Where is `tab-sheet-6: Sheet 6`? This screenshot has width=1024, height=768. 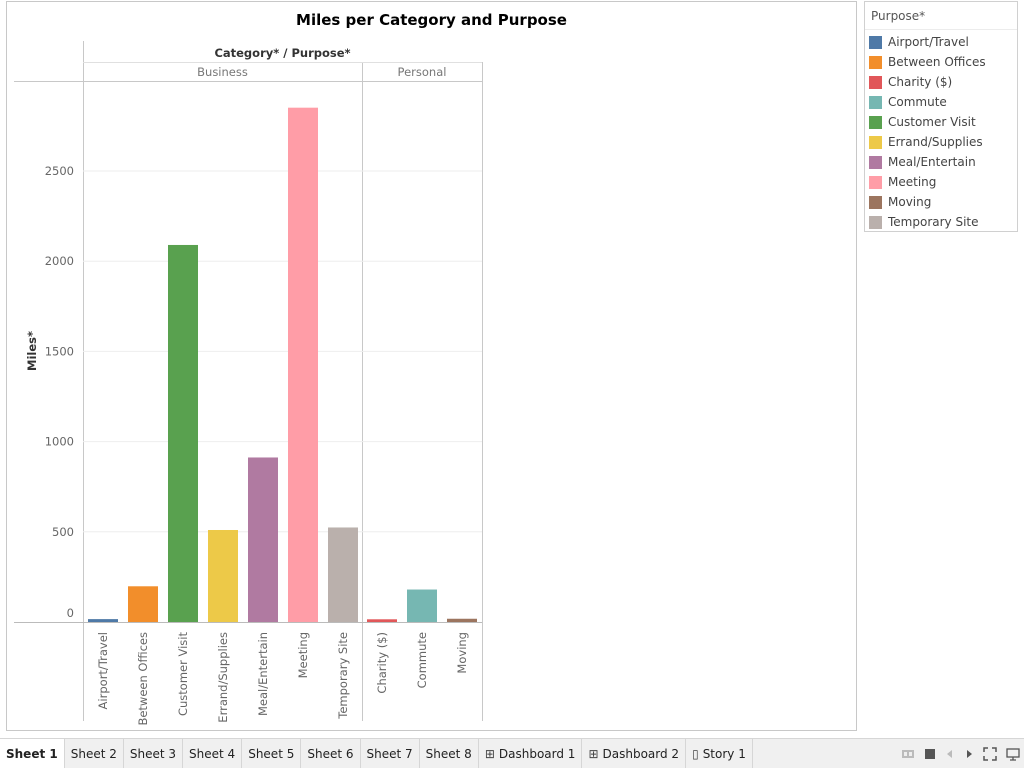
tab-sheet-6: Sheet 6 is located at coordinates (331, 753).